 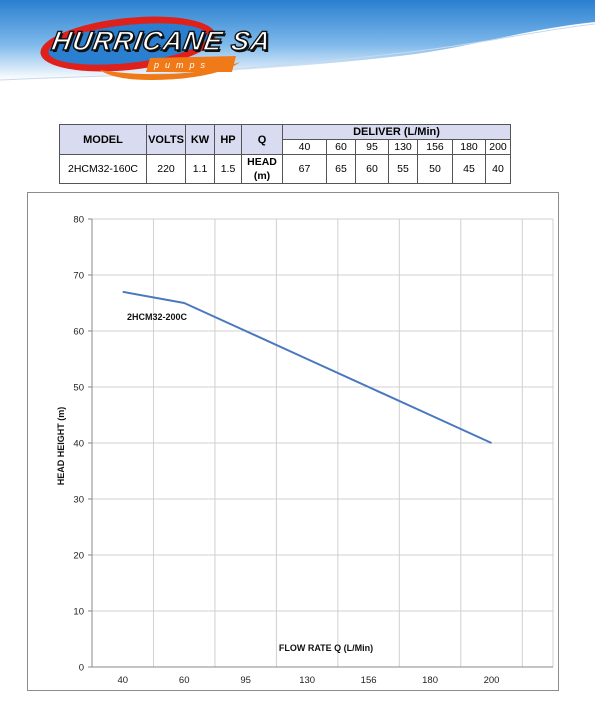 I want to click on y-tick-label: 0, so click(x=81, y=668).